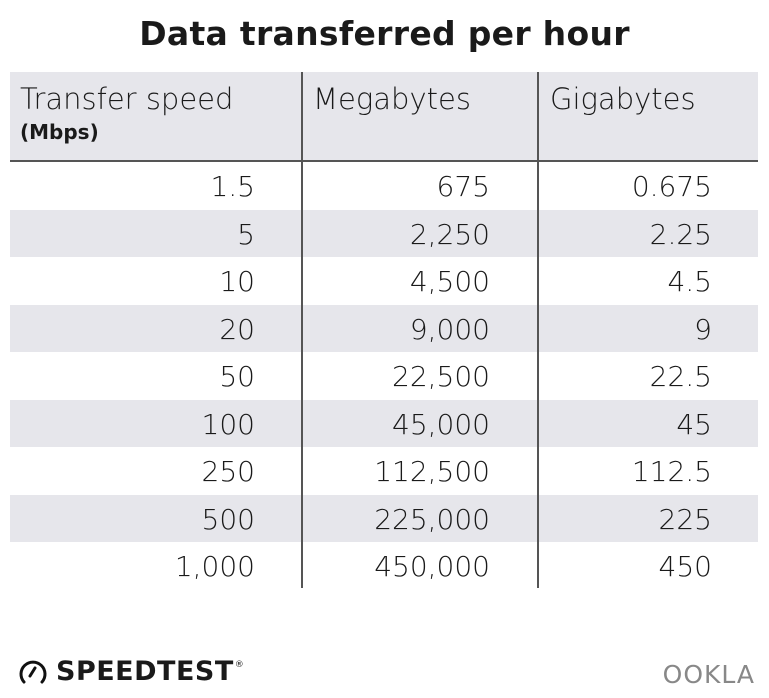 This screenshot has height=698, width=769. Describe the element at coordinates (708, 674) in the screenshot. I see `ookla-logo: OOKLA` at that location.